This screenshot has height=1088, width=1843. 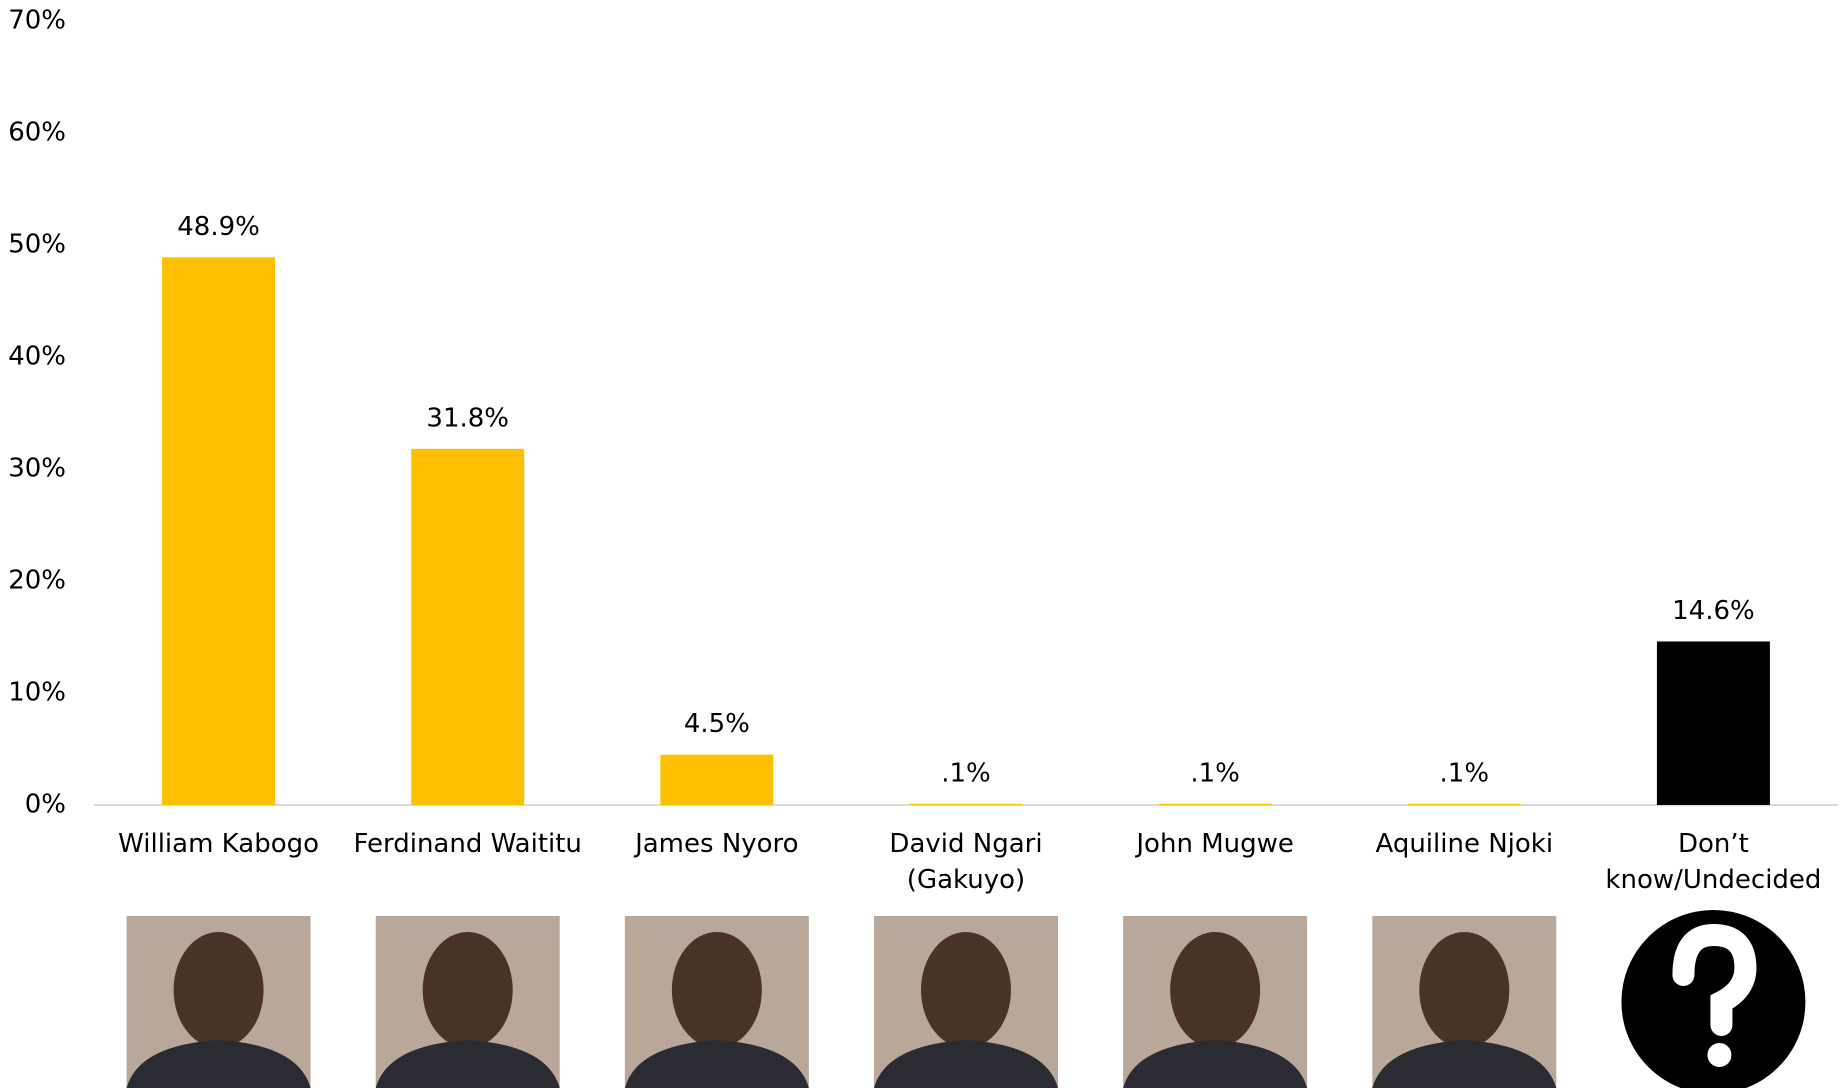 What do you see at coordinates (37, 21) in the screenshot?
I see `y-tick-label: 70%` at bounding box center [37, 21].